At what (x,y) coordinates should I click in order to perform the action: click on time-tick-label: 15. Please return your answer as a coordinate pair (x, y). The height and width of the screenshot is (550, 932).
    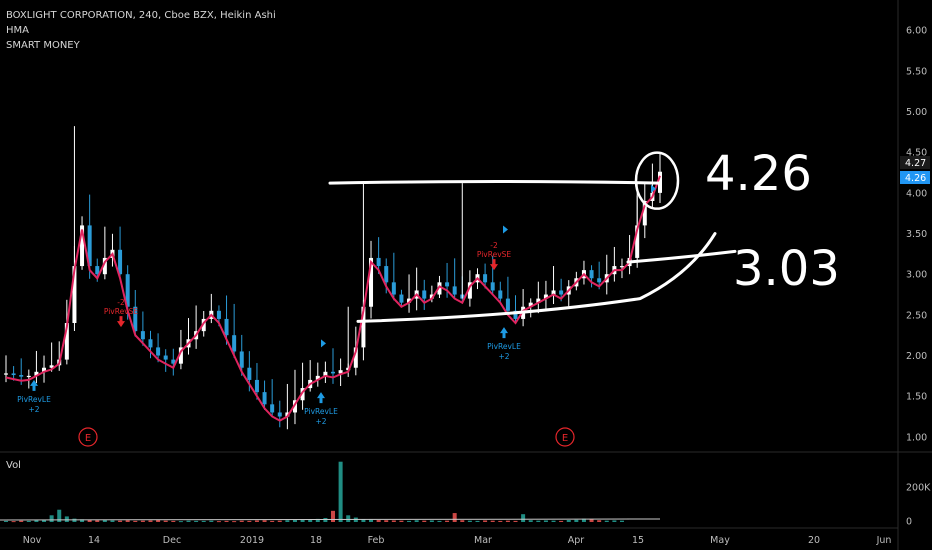
    Looking at the image, I should click on (638, 540).